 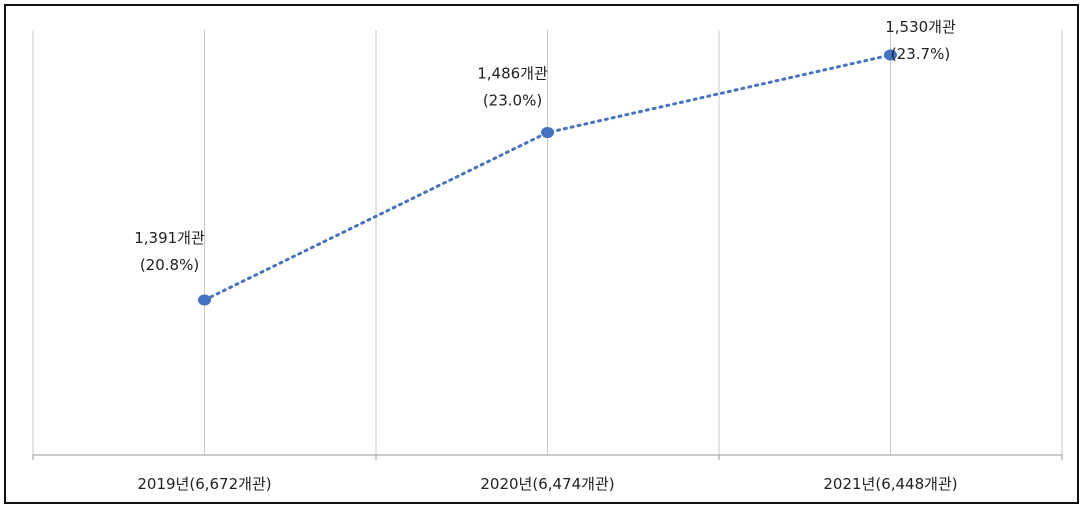 What do you see at coordinates (169, 238) in the screenshot?
I see `data-label-count: 1,391개관` at bounding box center [169, 238].